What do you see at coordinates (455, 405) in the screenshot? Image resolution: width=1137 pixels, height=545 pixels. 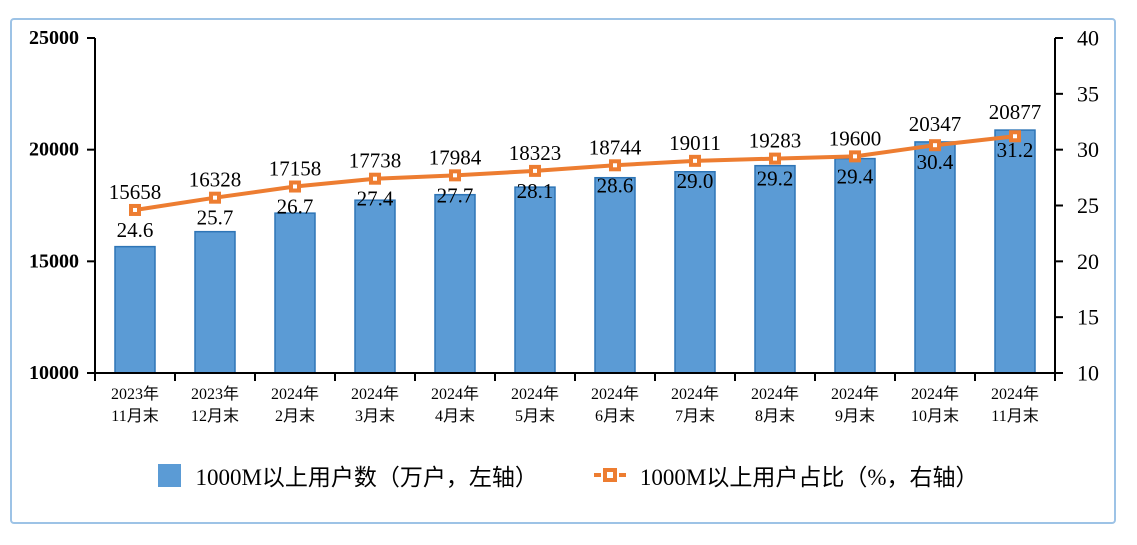 I see `x-axis-category-label: 2024年 4月末` at bounding box center [455, 405].